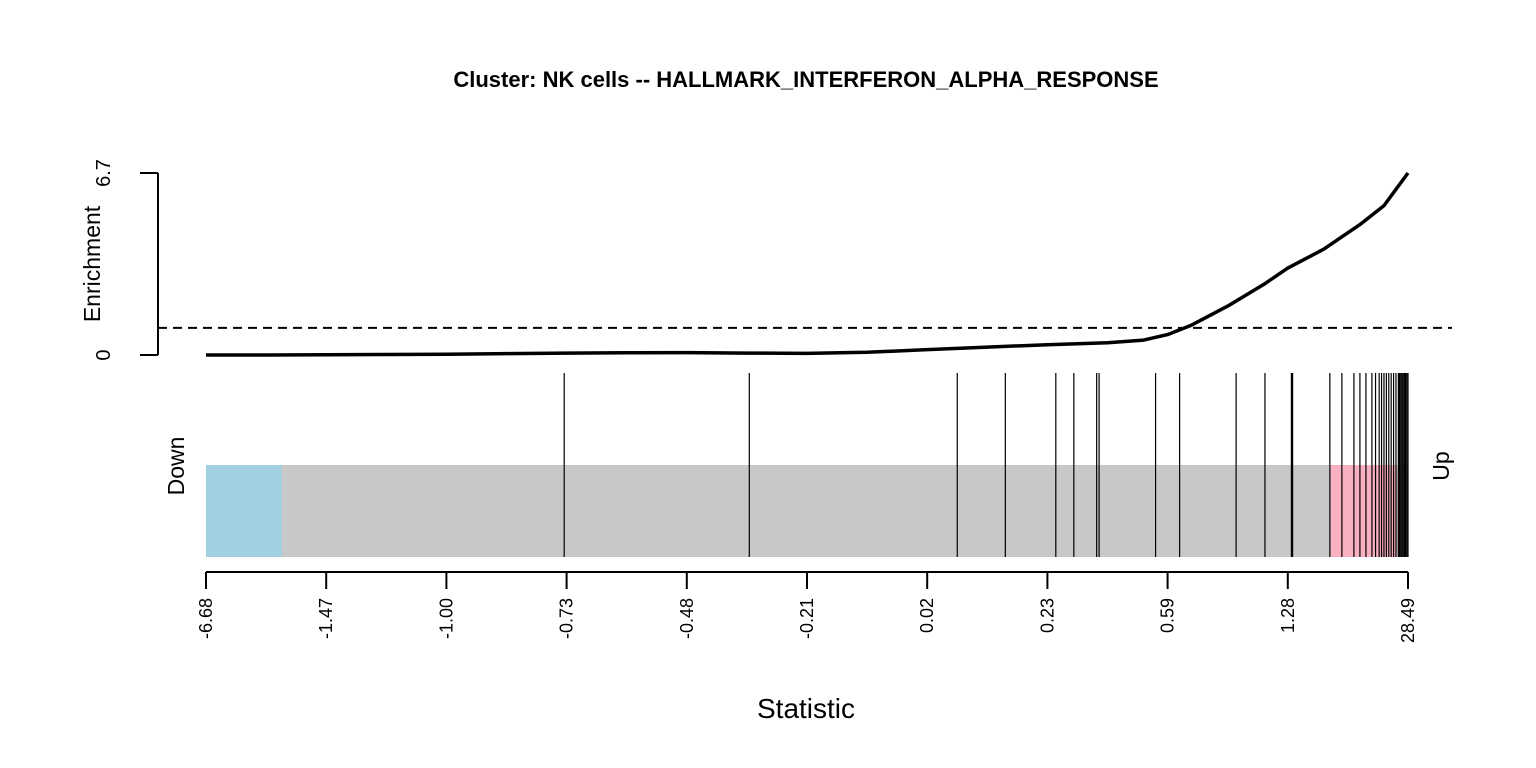  Describe the element at coordinates (104, 173) in the screenshot. I see `y-tick-label-max: 6.7` at that location.